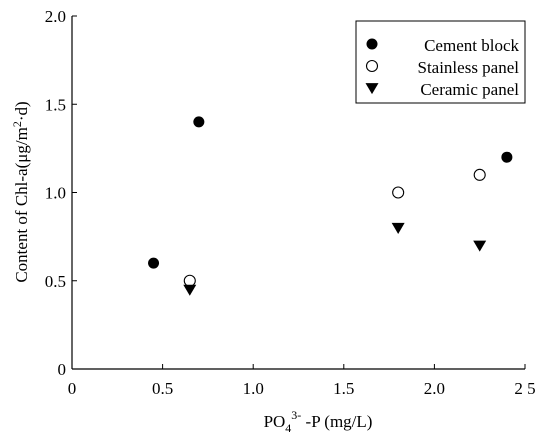 This screenshot has width=552, height=439. I want to click on x-tick-label: 2 5, so click(524, 388).